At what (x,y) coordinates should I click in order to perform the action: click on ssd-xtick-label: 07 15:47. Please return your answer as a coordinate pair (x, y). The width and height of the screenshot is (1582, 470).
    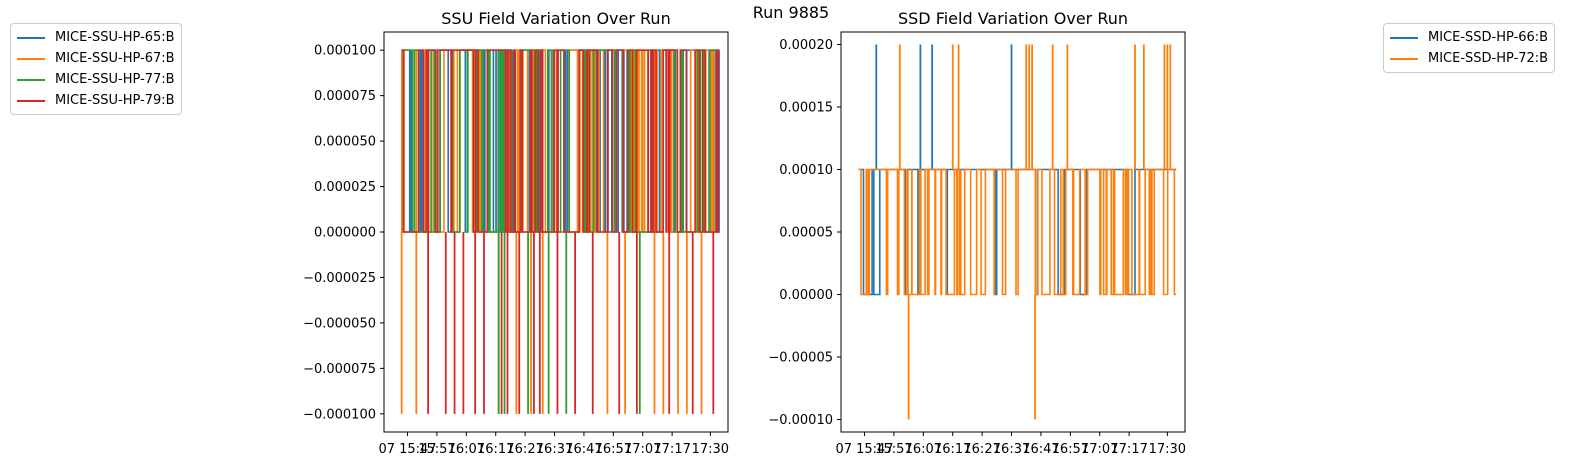
    Looking at the image, I should click on (864, 449).